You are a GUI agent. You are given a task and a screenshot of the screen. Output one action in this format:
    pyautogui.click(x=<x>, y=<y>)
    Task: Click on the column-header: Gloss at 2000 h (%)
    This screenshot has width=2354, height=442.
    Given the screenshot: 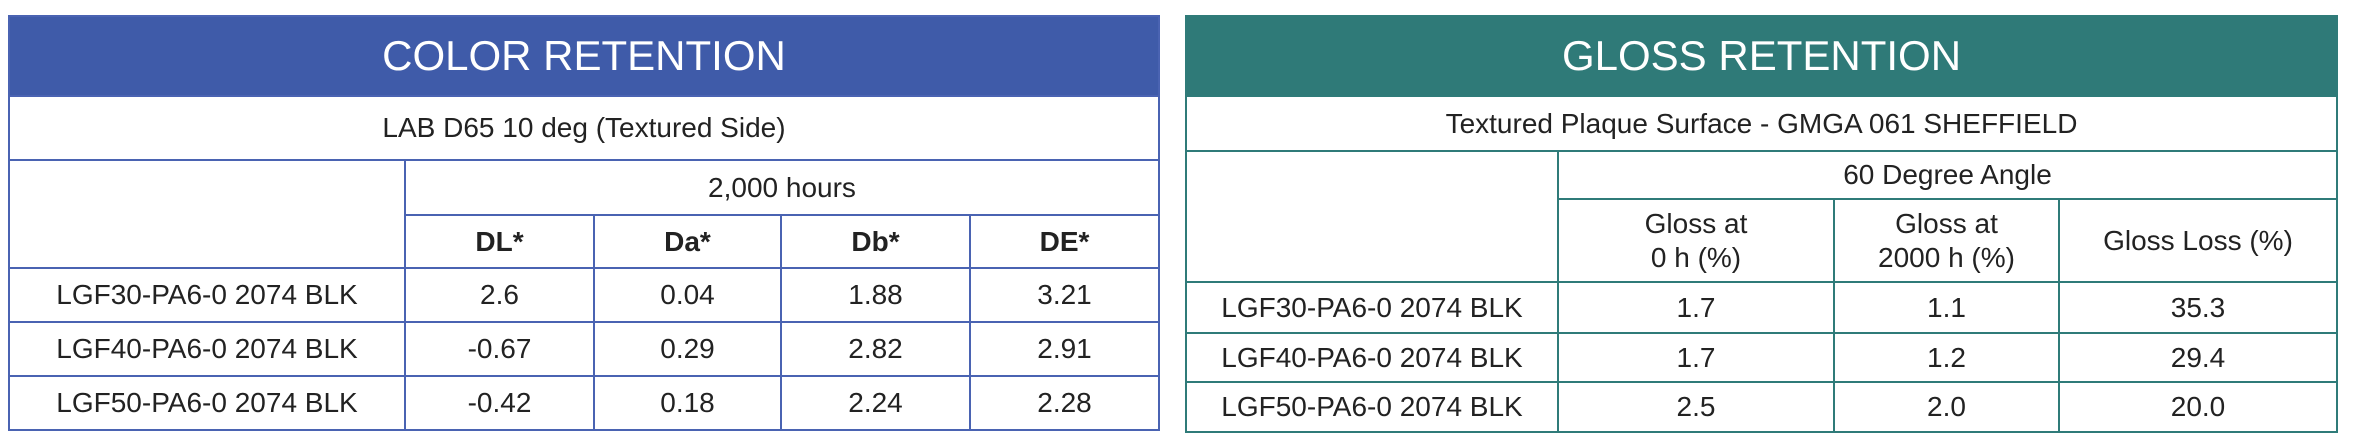 What is the action you would take?
    pyautogui.click(x=1946, y=240)
    